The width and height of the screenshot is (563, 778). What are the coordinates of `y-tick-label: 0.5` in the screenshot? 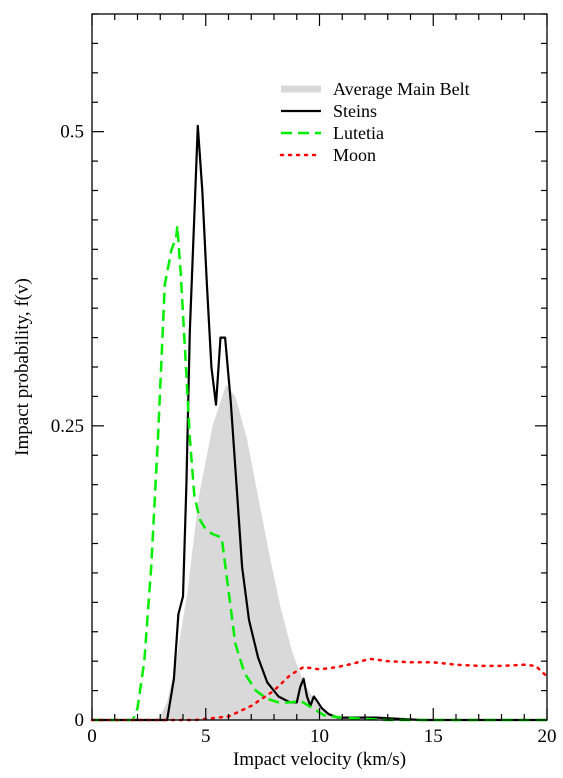 It's located at (72, 132).